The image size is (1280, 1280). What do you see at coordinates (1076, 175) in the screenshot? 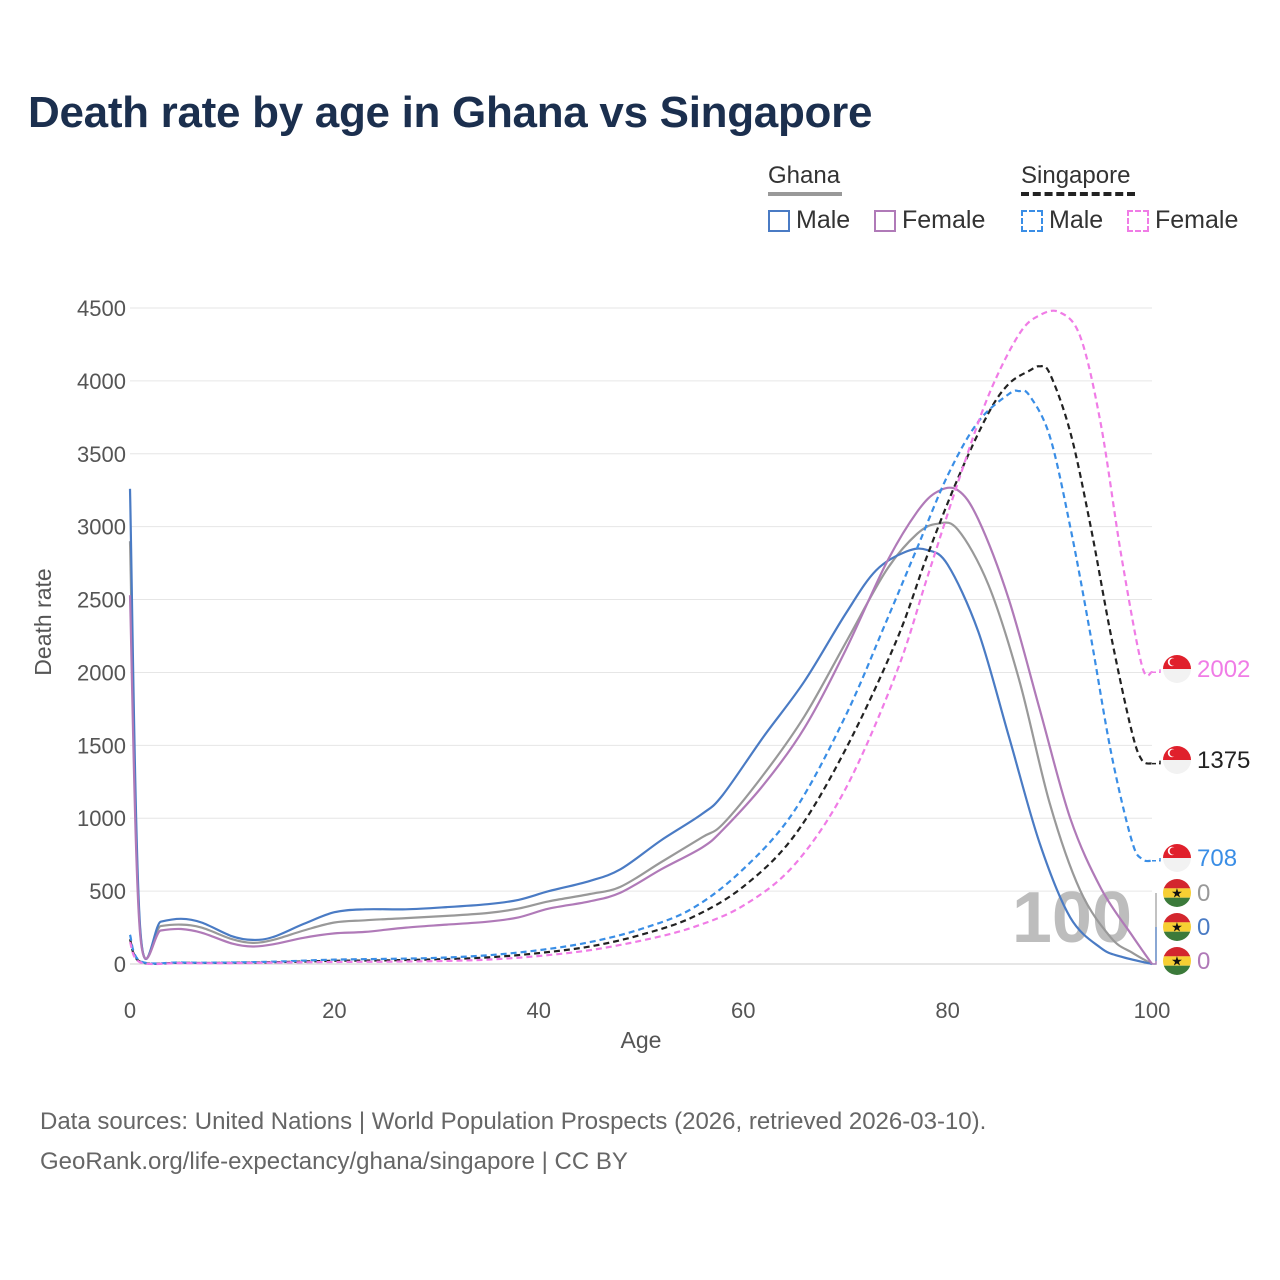
I see `legend-group-singapore-title: Singapore` at bounding box center [1076, 175].